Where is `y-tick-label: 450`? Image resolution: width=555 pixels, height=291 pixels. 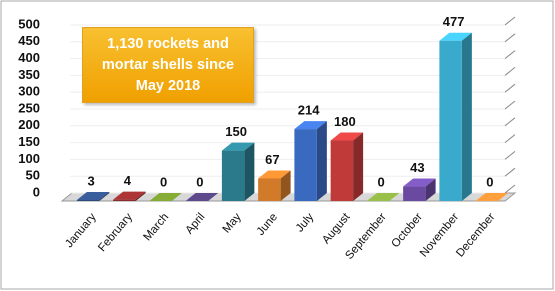 y-tick-label: 450 is located at coordinates (29, 40).